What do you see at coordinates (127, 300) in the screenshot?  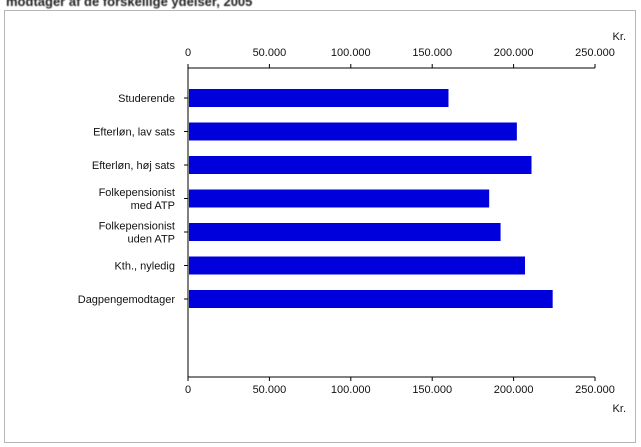 I see `category-label: Dagpengemodtager` at bounding box center [127, 300].